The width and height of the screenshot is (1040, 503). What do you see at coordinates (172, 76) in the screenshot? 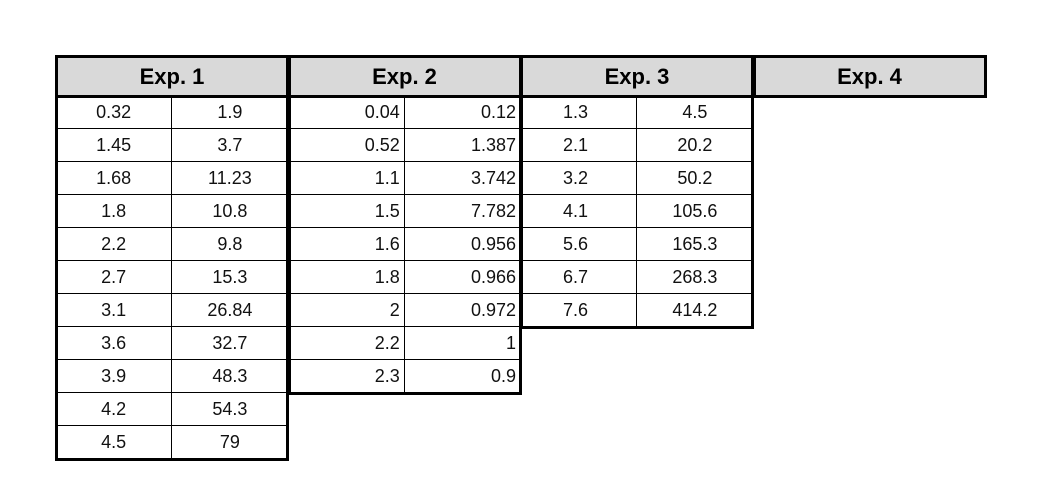
I see `group-header: Exp. 1` at bounding box center [172, 76].